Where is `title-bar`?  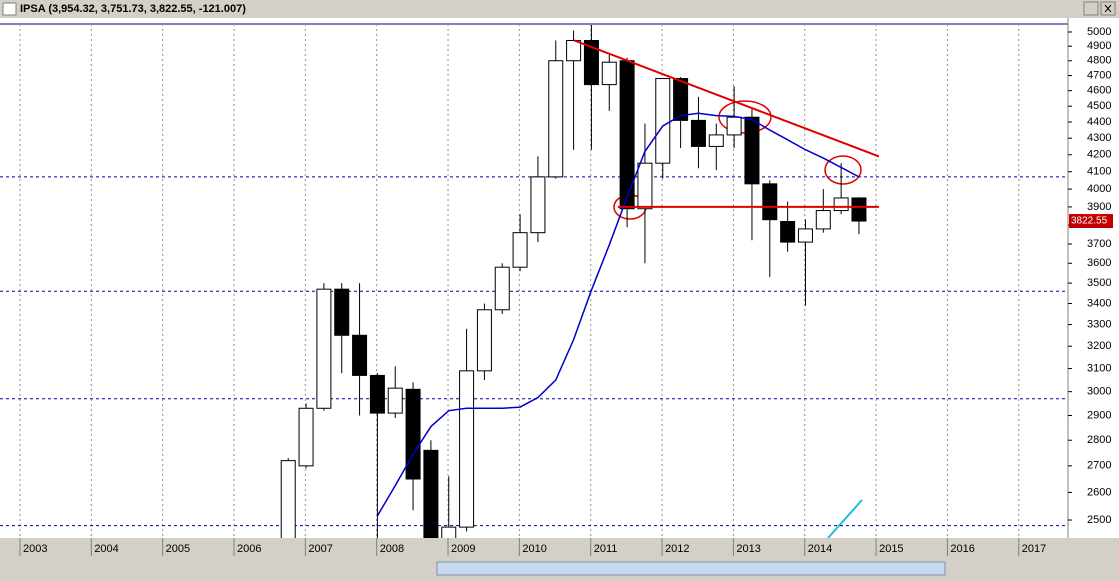 title-bar is located at coordinates (559, 9).